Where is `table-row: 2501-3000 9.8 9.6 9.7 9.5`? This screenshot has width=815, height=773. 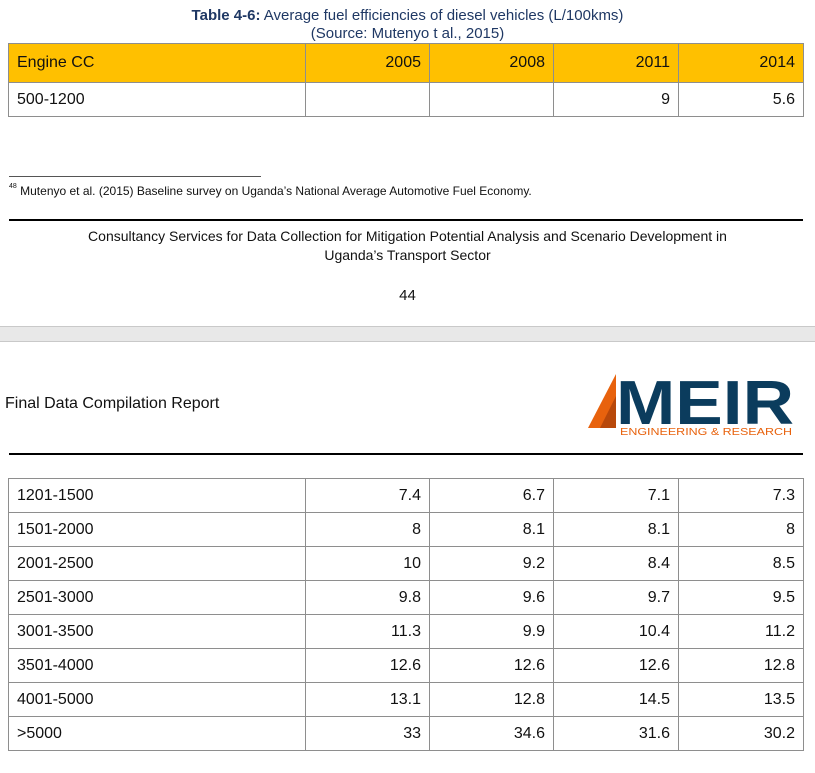 table-row: 2501-3000 9.8 9.6 9.7 9.5 is located at coordinates (406, 597).